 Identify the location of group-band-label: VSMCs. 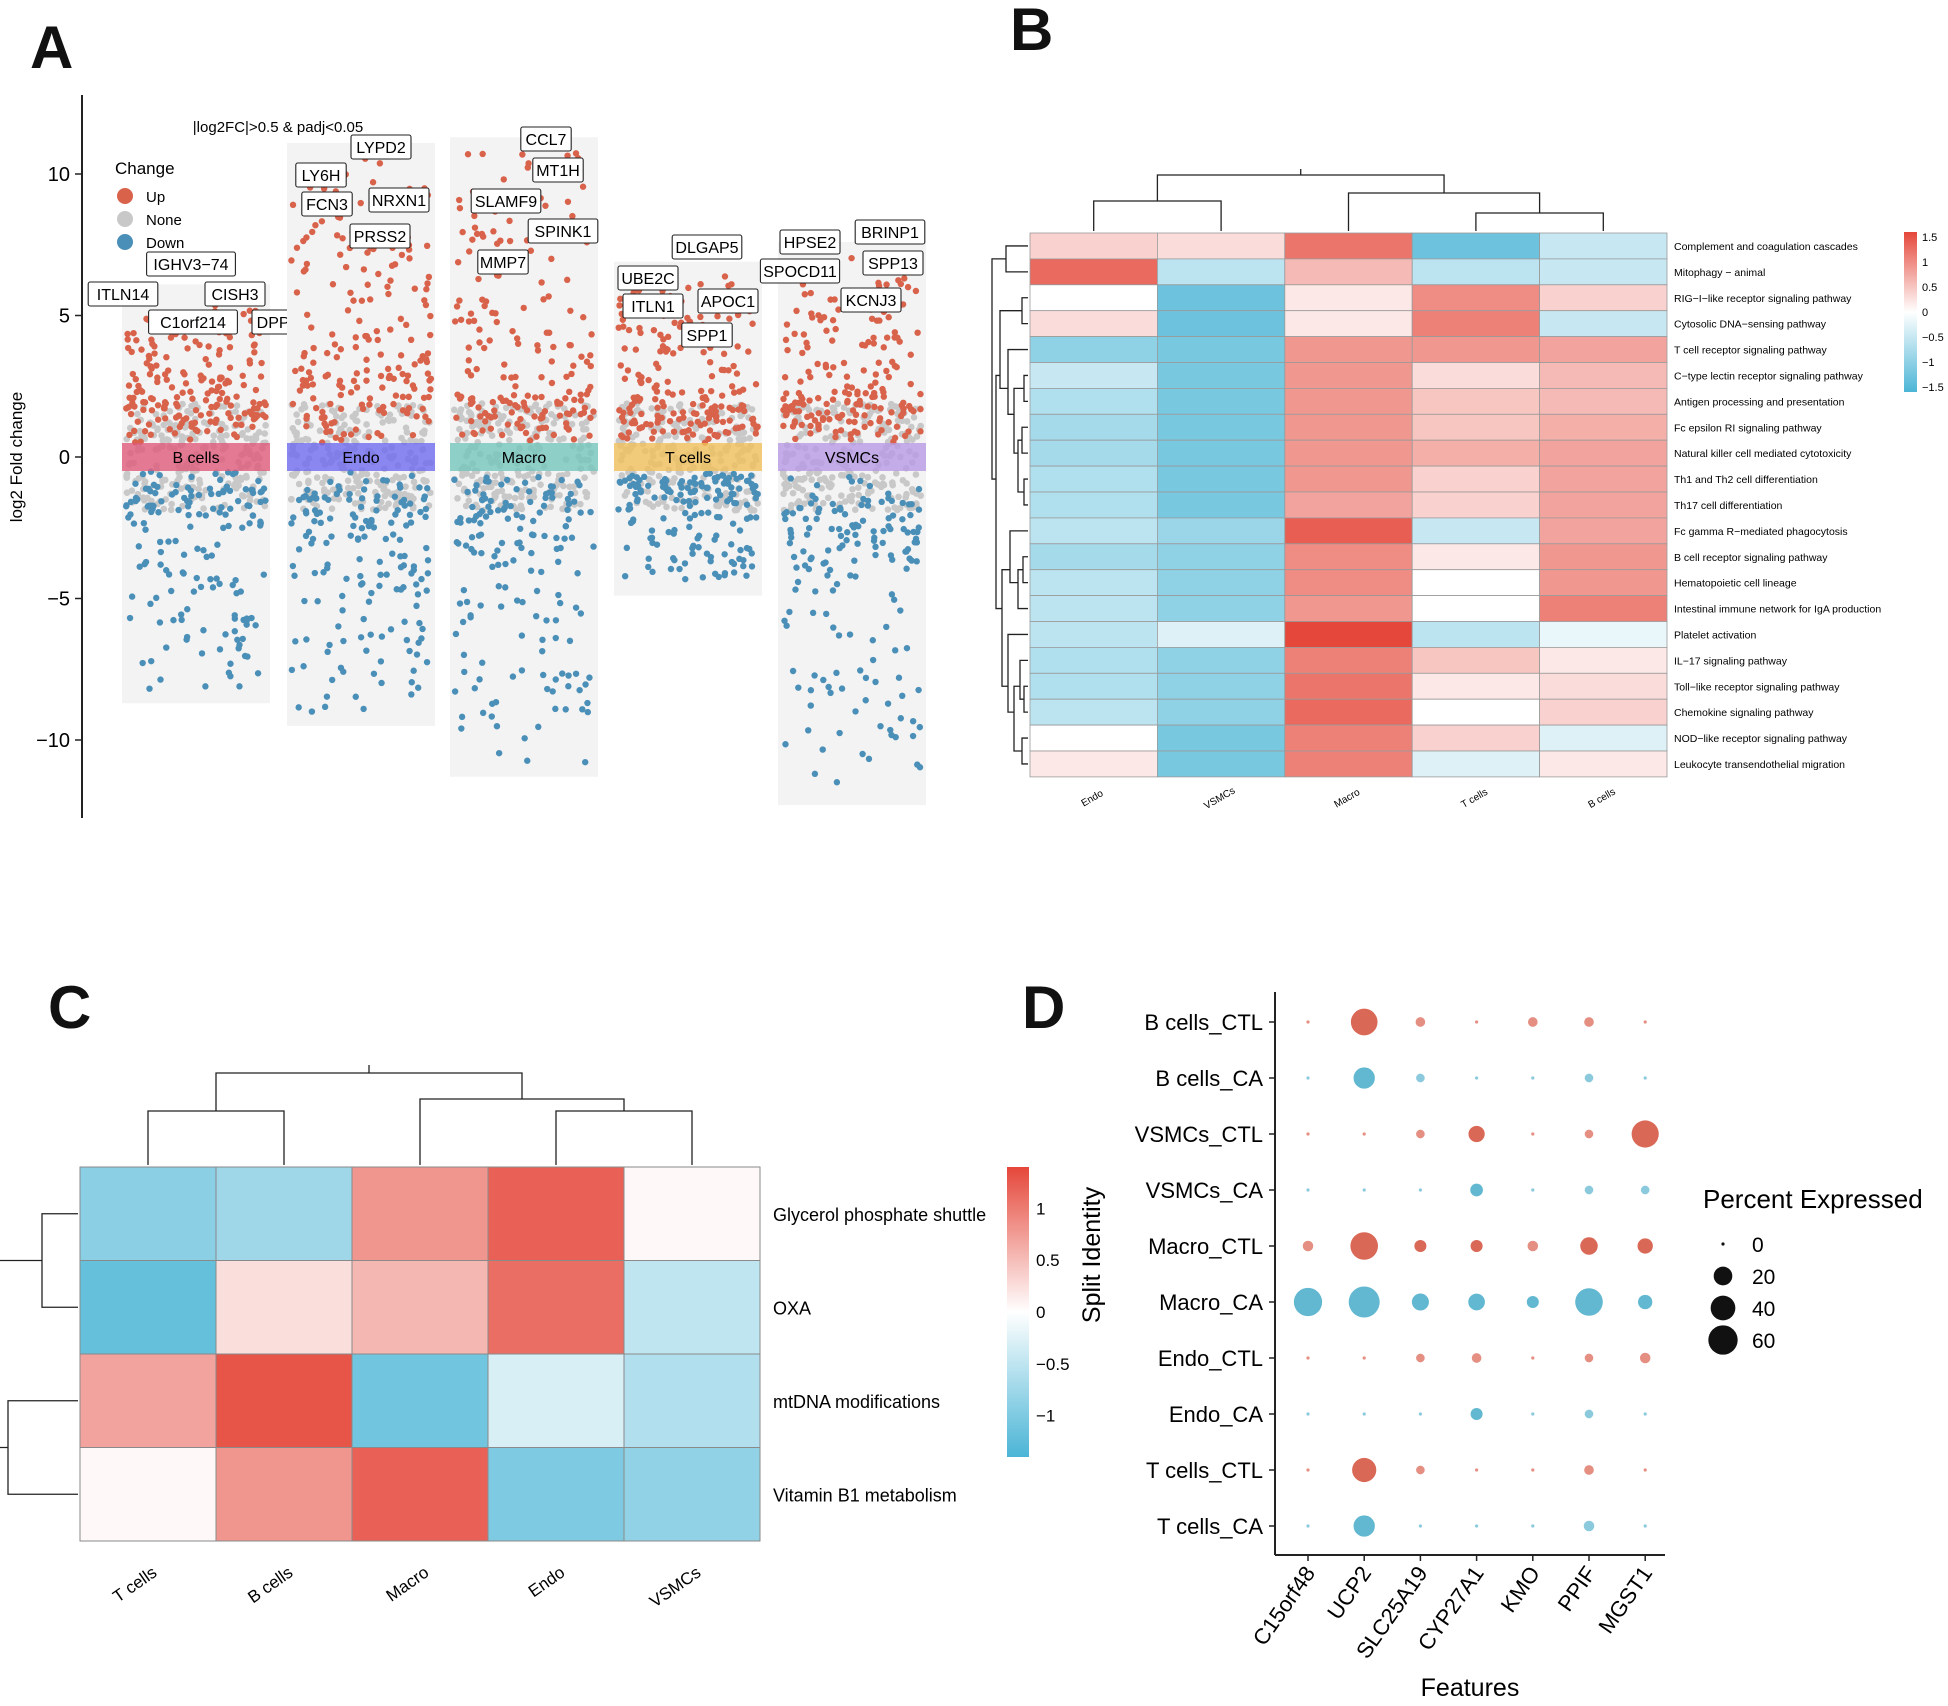
(852, 458).